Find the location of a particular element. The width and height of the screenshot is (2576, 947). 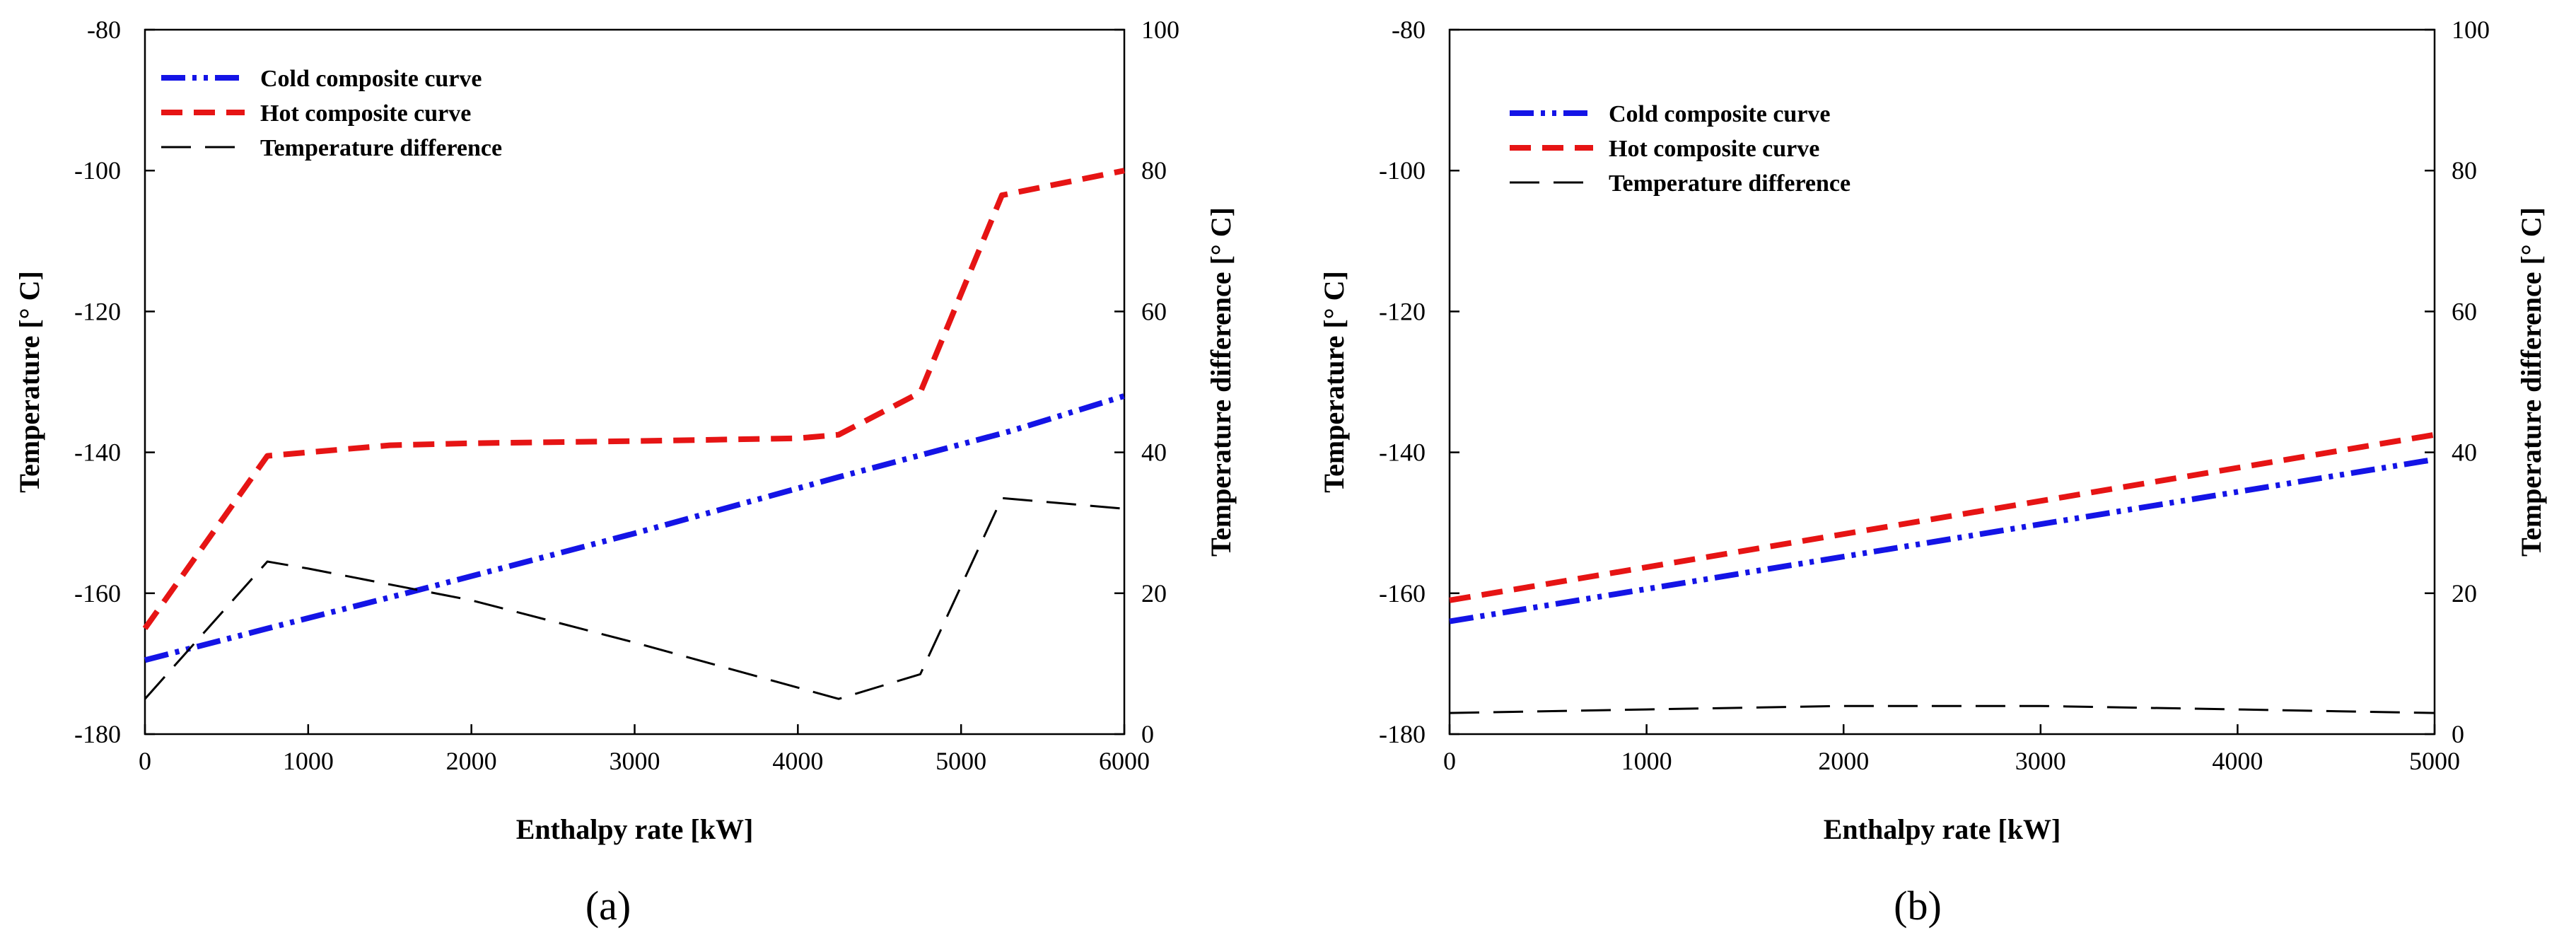

panel-a-legend-label: Temperature difference is located at coordinates (381, 148).